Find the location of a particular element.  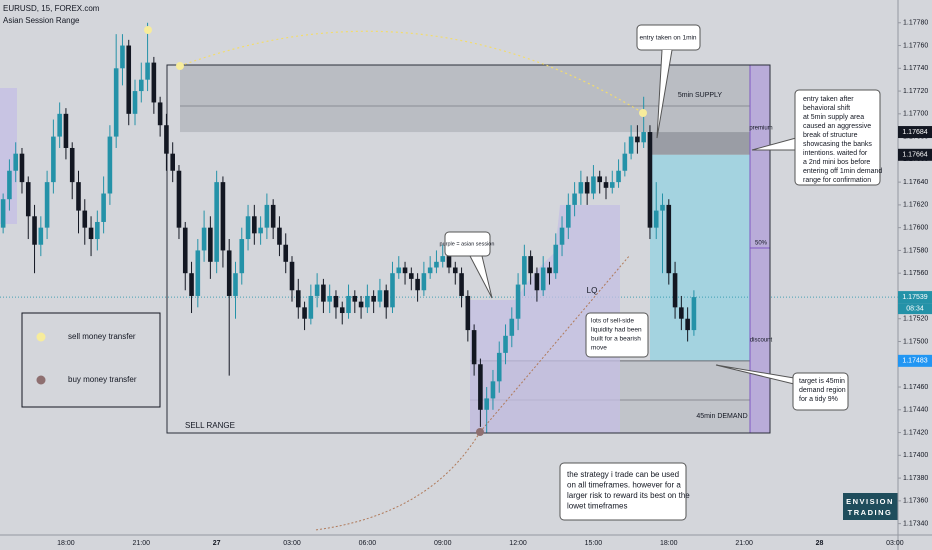

note-line: range for confirmation is located at coordinates (837, 180).